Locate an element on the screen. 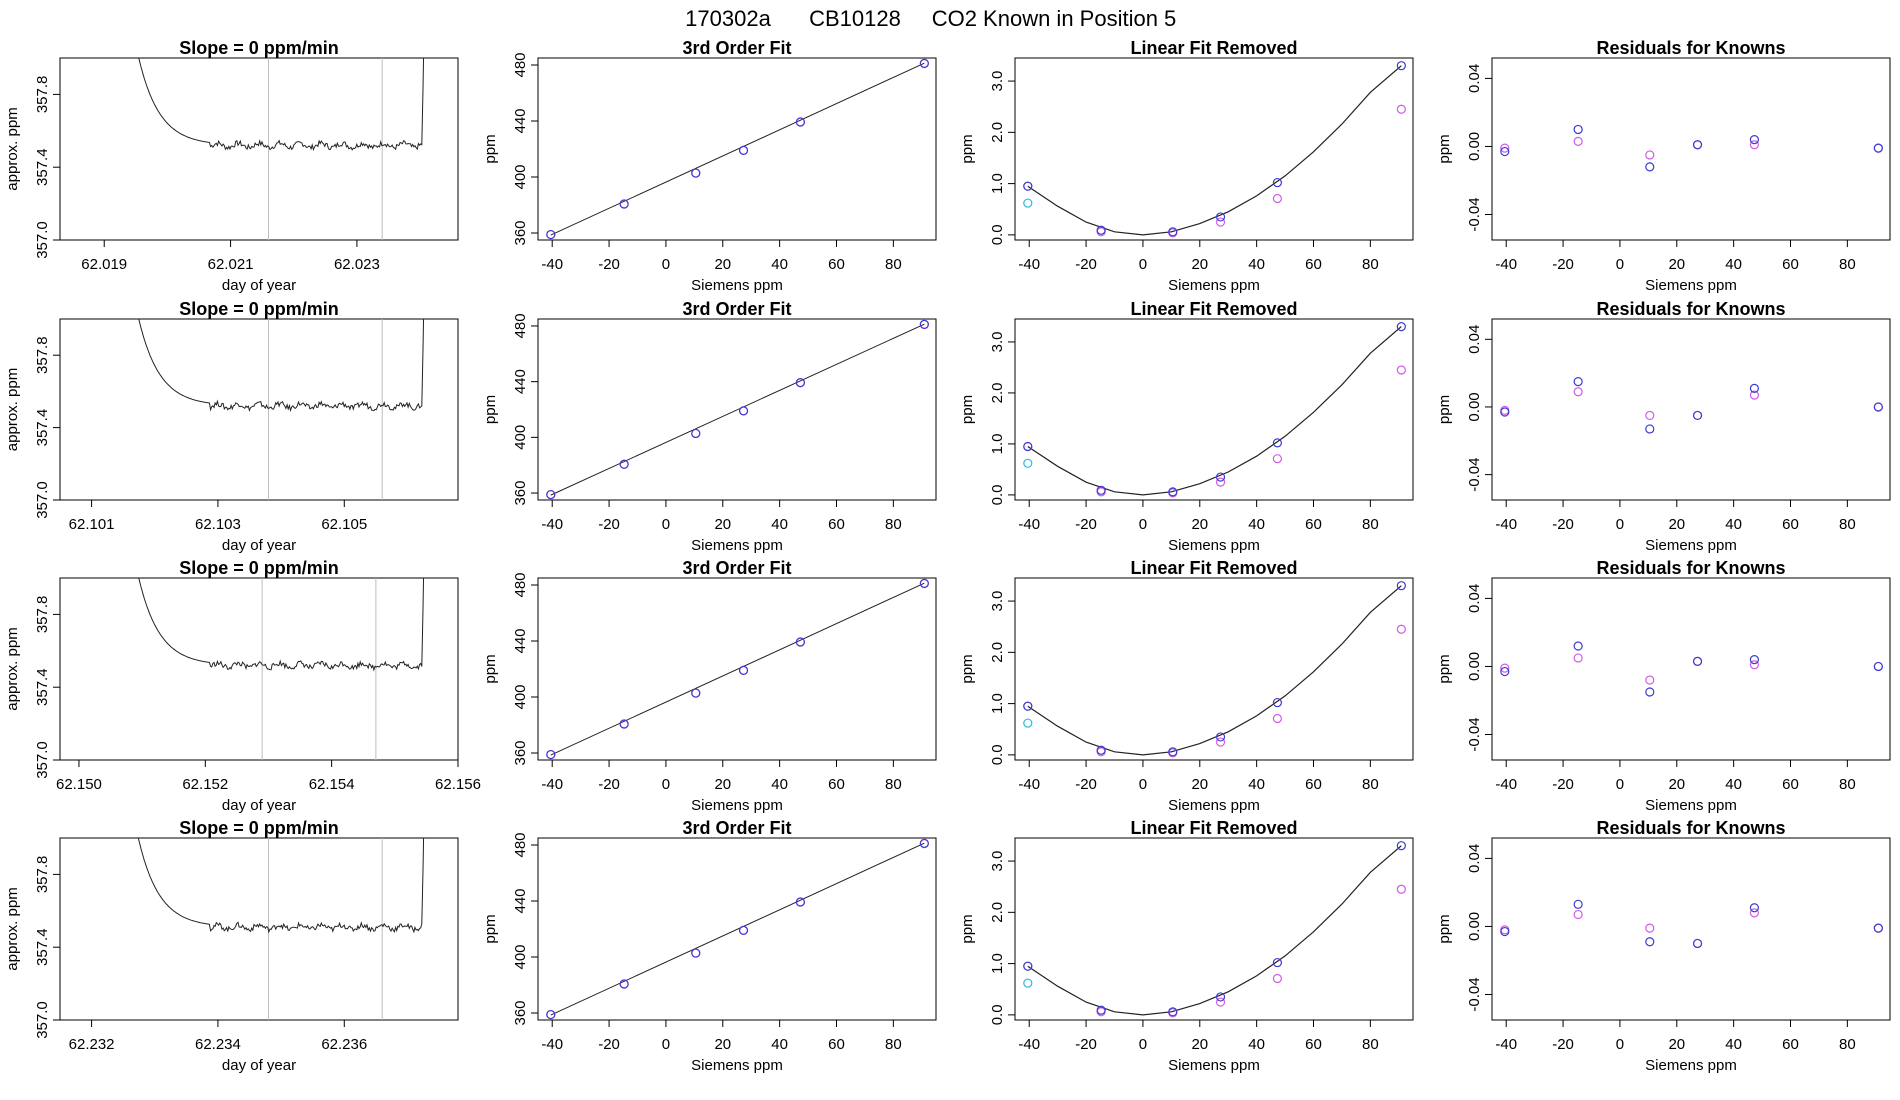 The image size is (1900, 1100). y-tick-label: 357.4 is located at coordinates (42, 947).